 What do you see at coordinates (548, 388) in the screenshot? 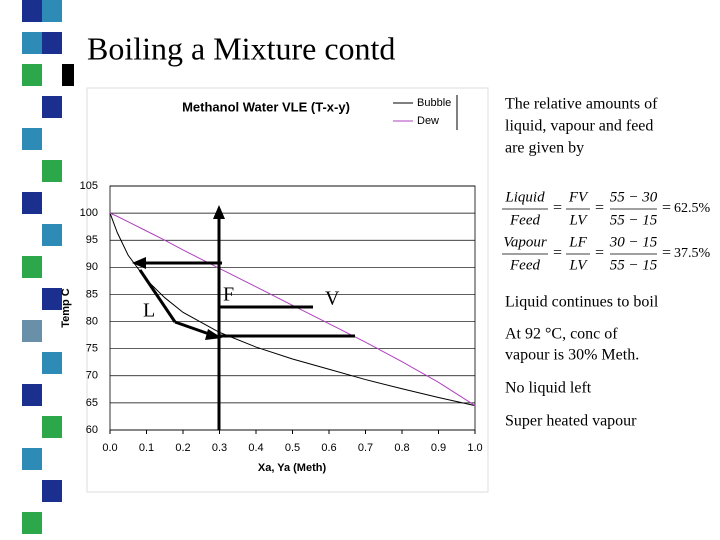
I see `note-text: No liquid left` at bounding box center [548, 388].